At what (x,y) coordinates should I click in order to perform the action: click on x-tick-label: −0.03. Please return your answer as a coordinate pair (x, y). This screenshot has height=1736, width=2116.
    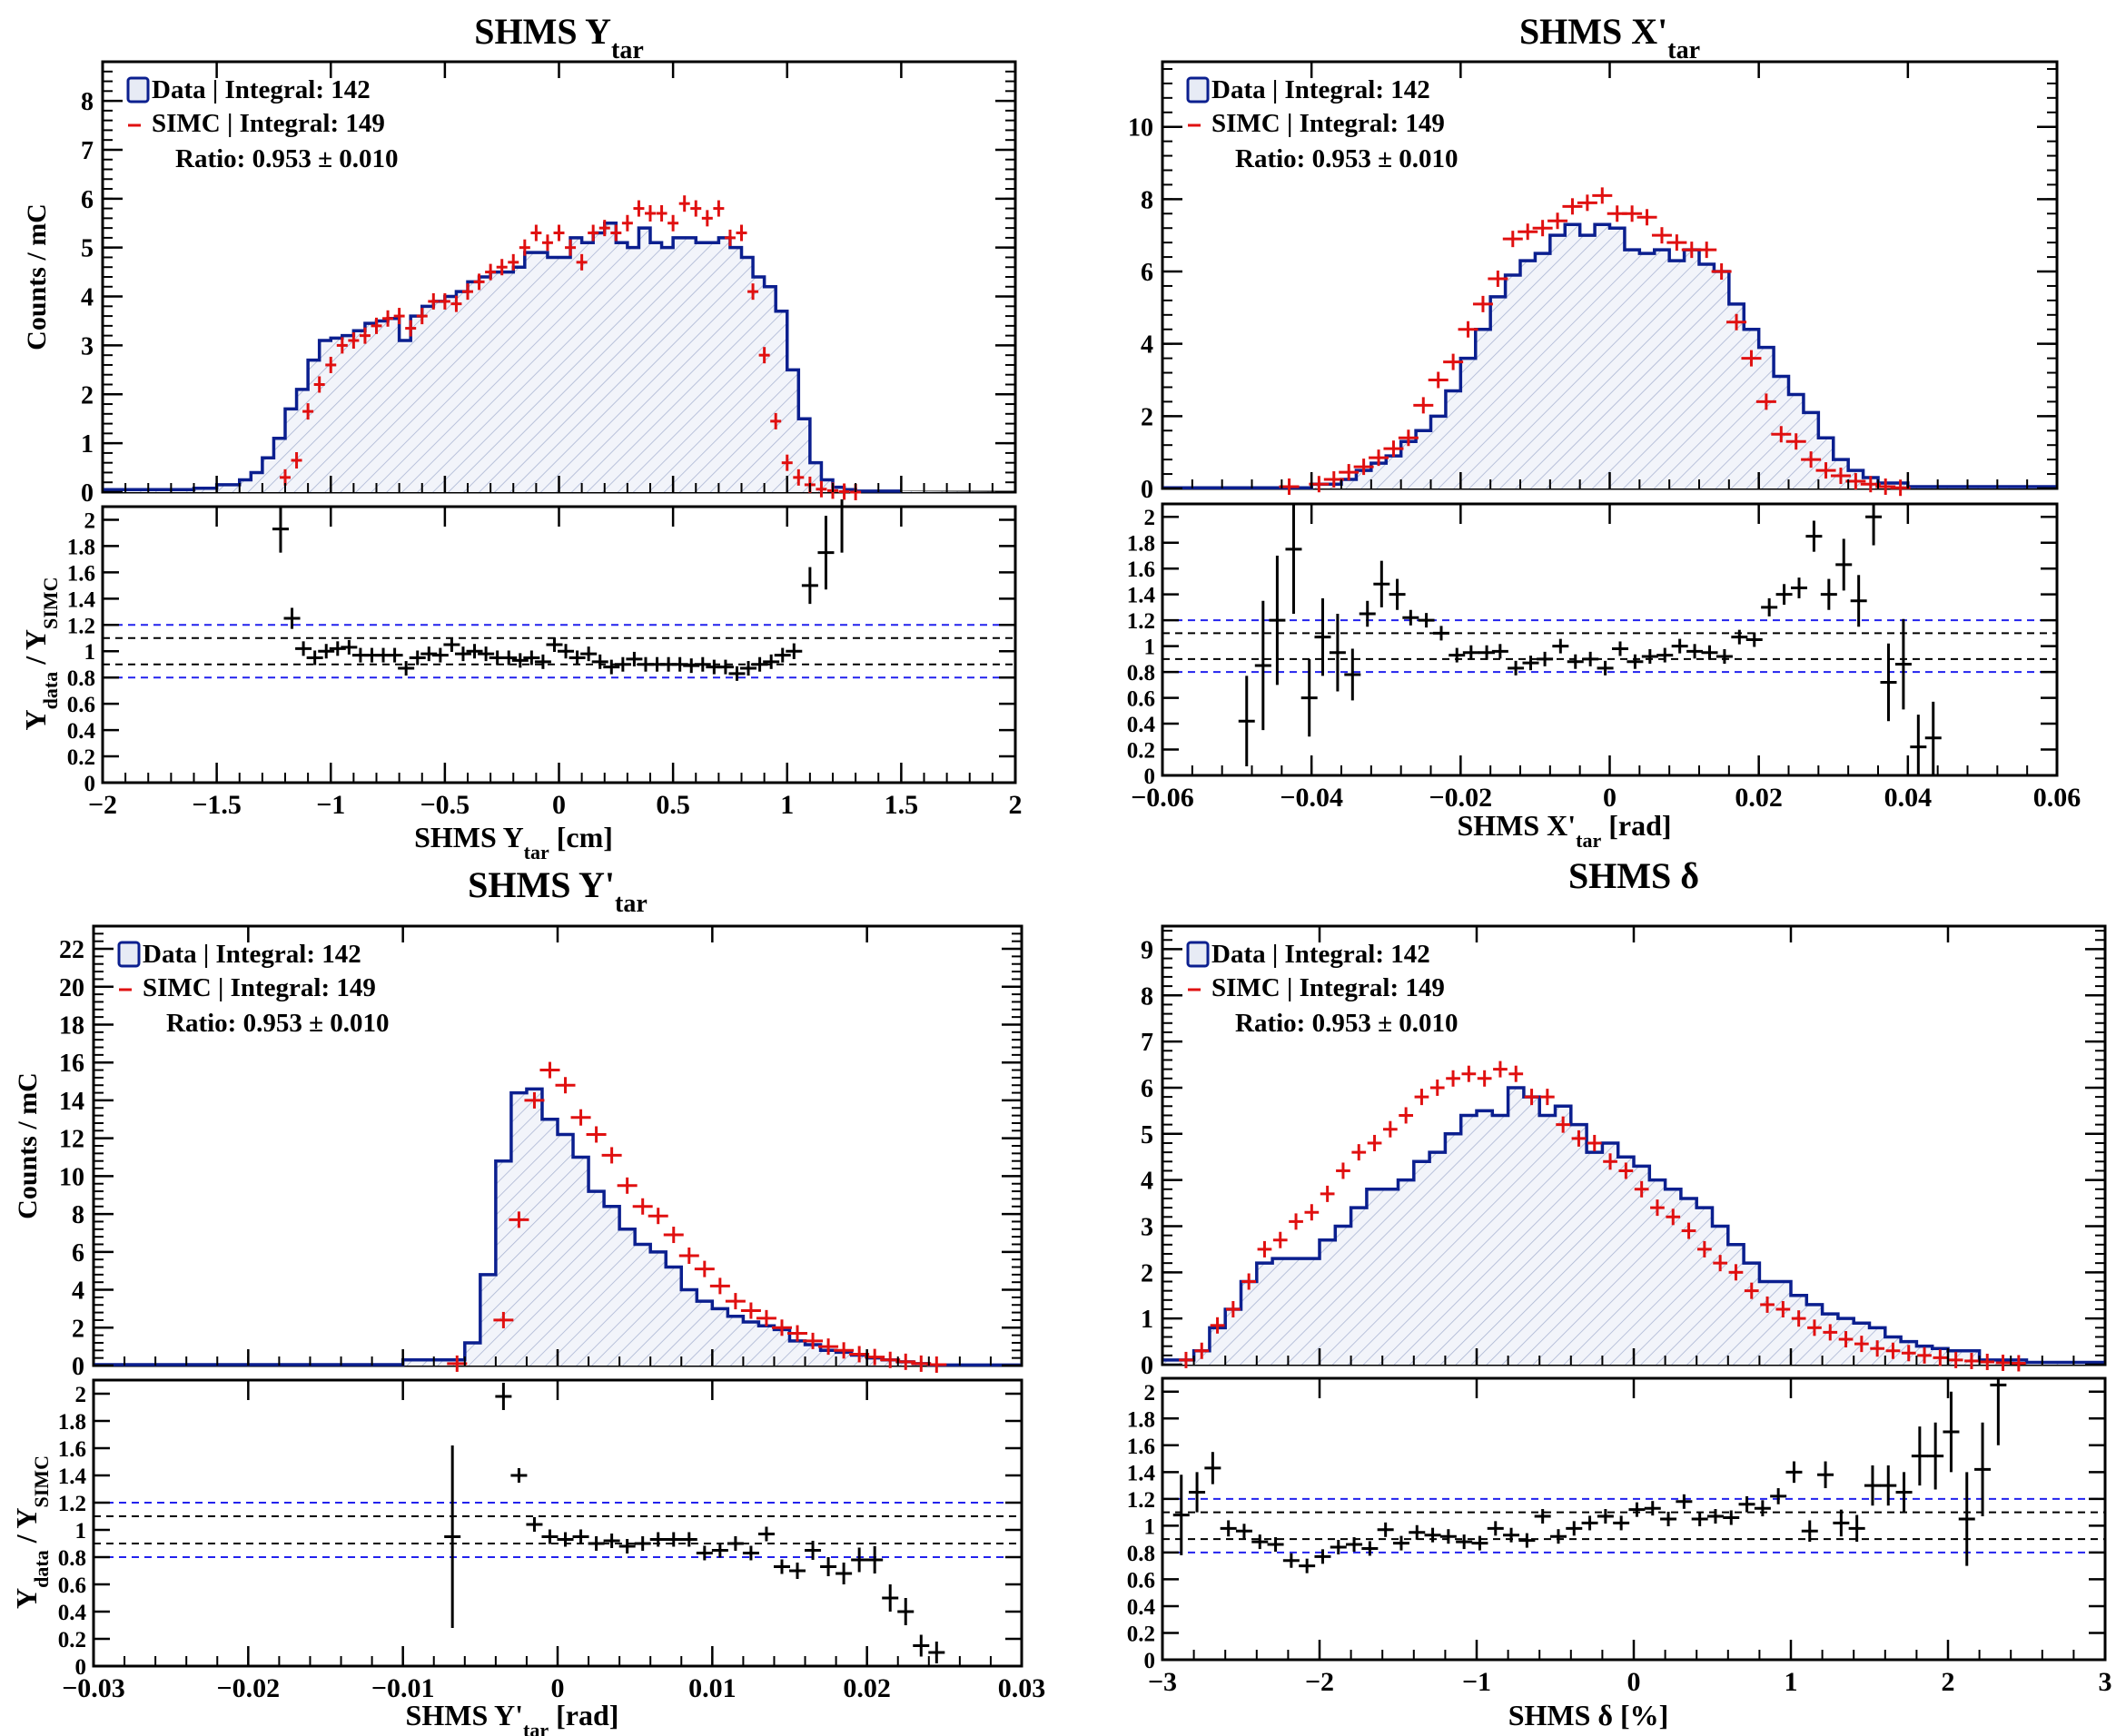
    Looking at the image, I should click on (93, 1688).